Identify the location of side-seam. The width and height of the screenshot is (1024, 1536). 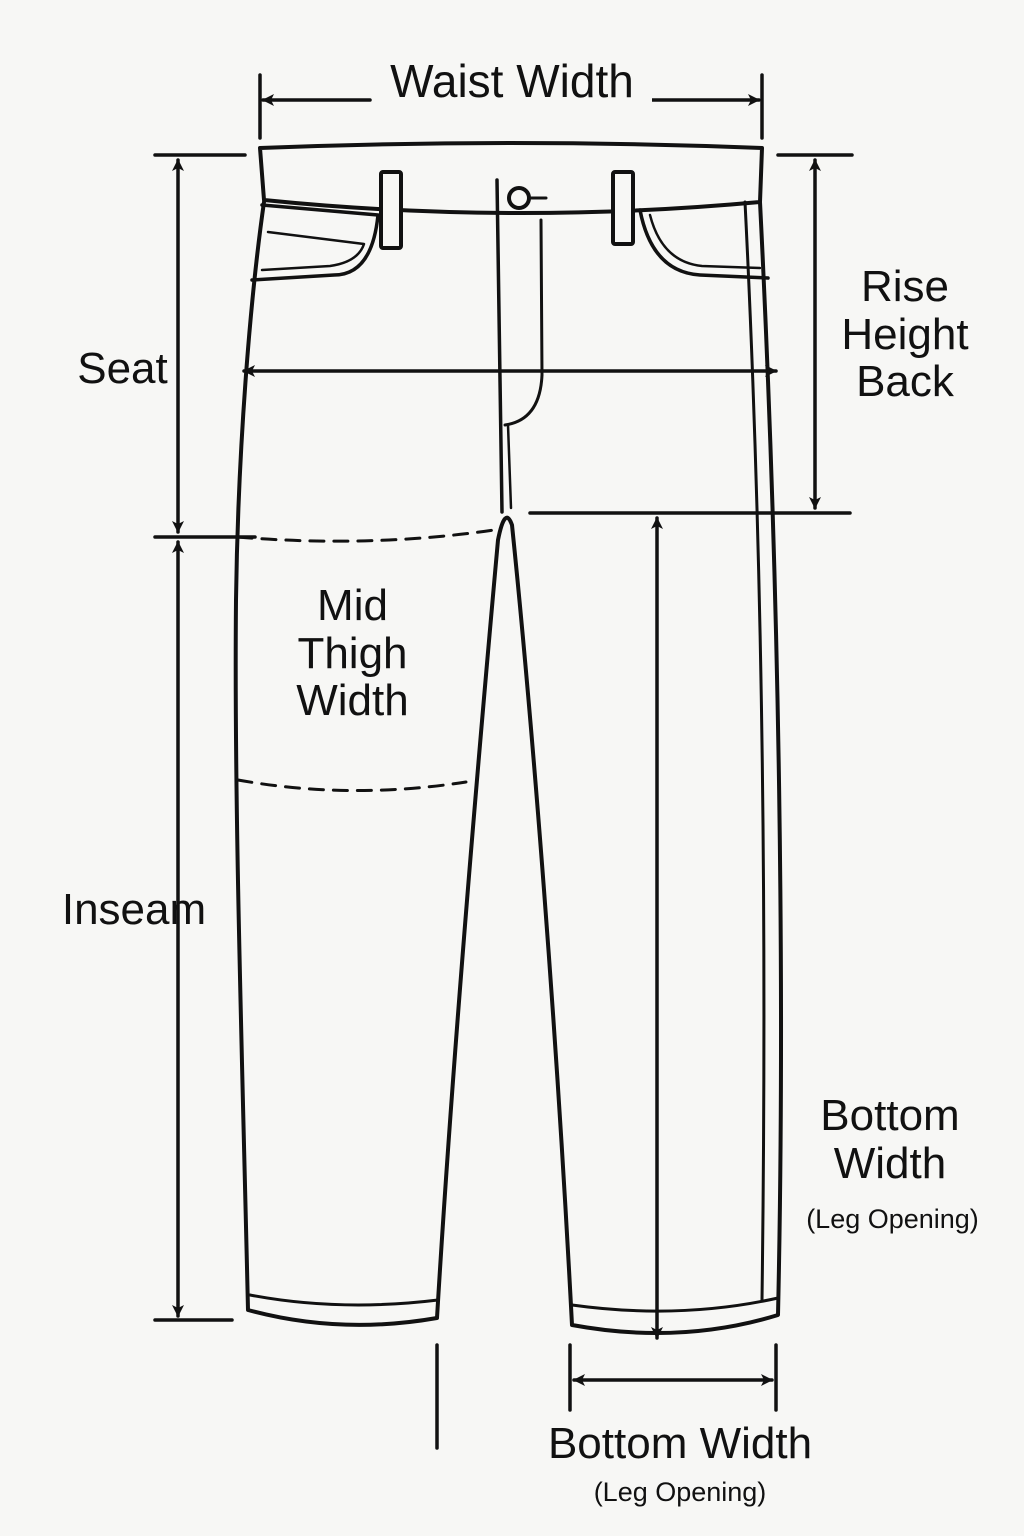
(754, 751).